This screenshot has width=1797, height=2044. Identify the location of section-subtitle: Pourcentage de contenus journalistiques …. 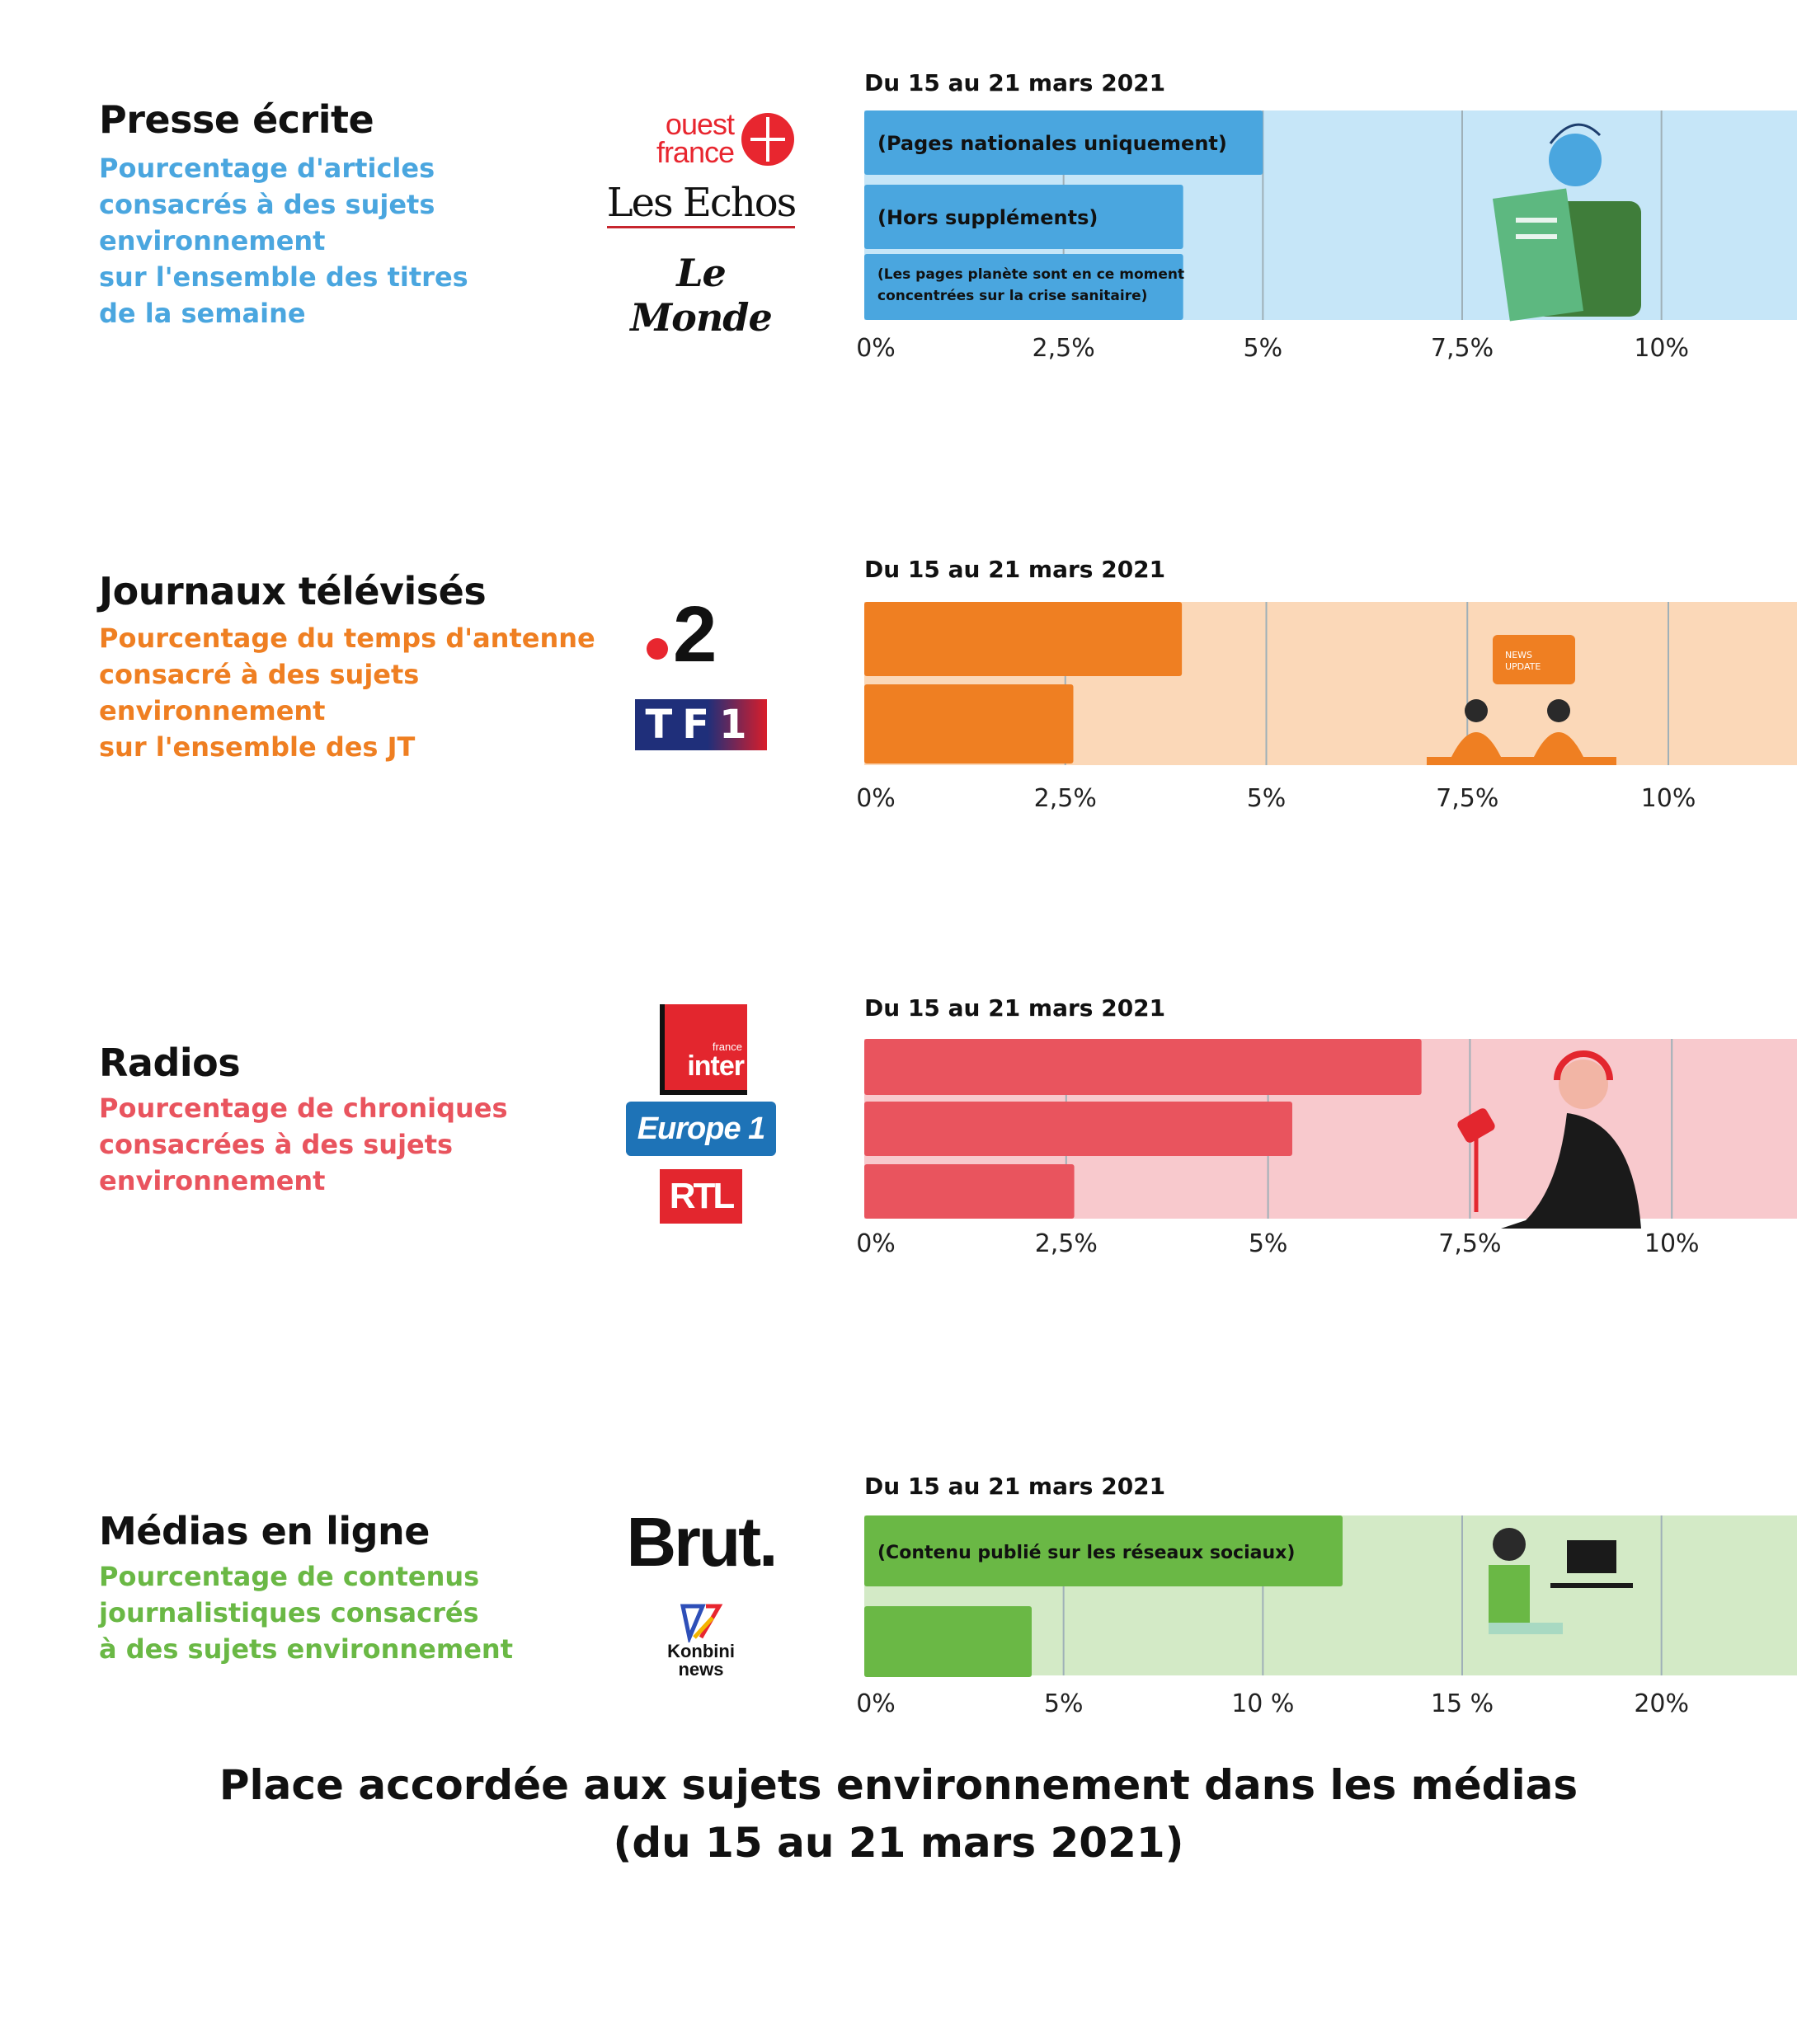
(354, 1612).